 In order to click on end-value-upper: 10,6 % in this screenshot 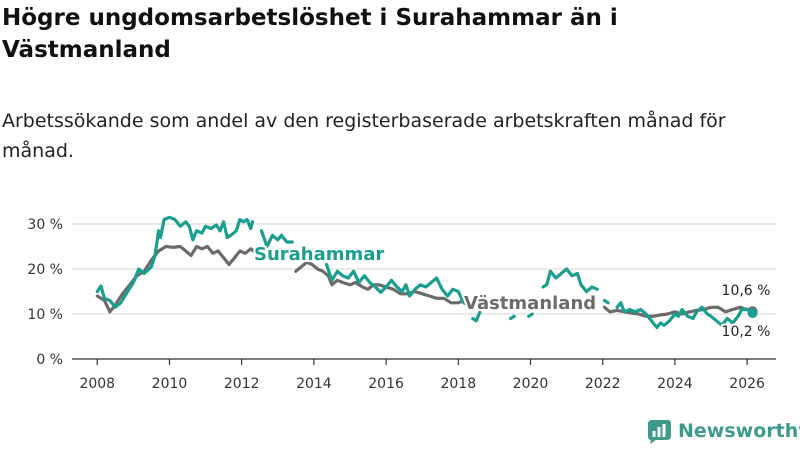, I will do `click(746, 291)`.